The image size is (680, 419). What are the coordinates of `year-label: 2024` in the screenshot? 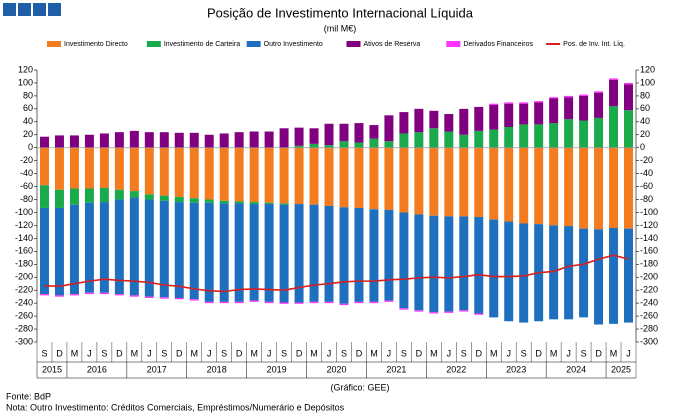 It's located at (576, 369).